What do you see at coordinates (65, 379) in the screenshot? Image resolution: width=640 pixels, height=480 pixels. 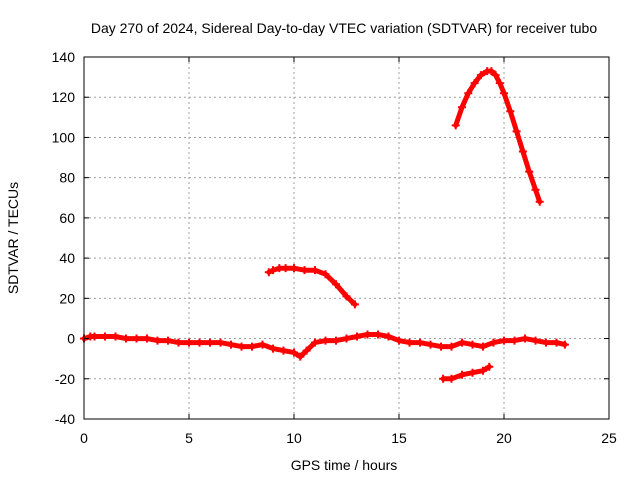 I see `y-tick-label: -20` at bounding box center [65, 379].